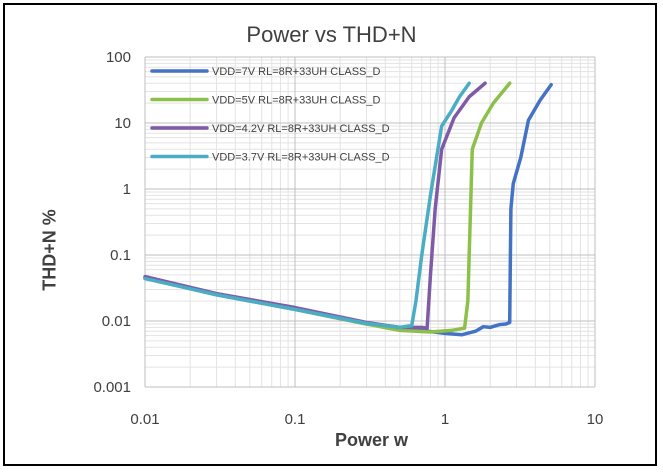 The height and width of the screenshot is (472, 663). What do you see at coordinates (296, 101) in the screenshot?
I see `legend-label-2: VDD=5V RL=8R+33UH CLASS_D` at bounding box center [296, 101].